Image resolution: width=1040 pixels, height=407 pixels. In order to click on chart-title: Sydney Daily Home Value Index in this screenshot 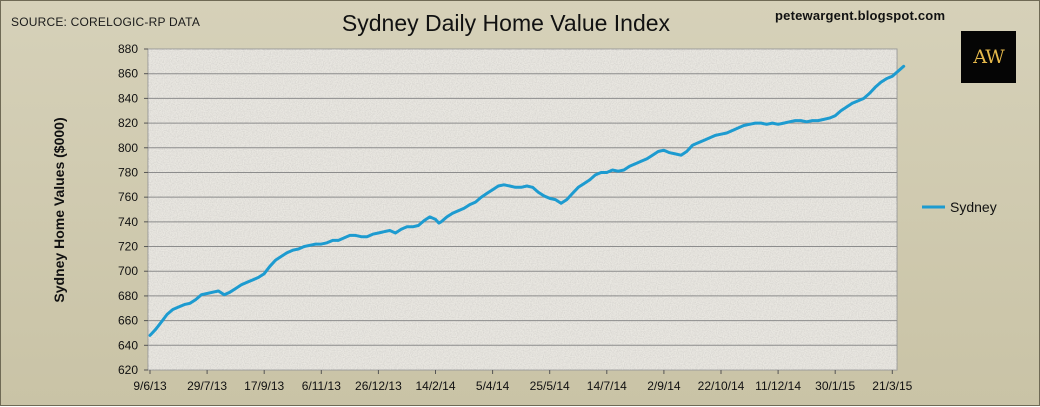, I will do `click(506, 23)`.